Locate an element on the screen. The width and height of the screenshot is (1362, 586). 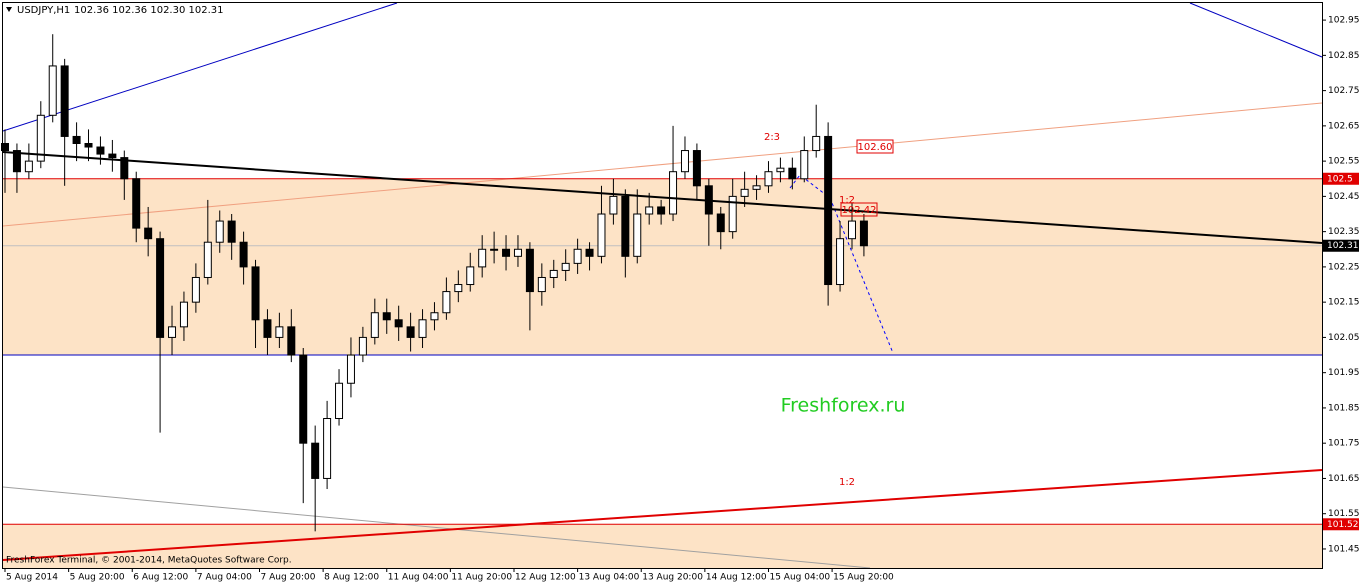
y-tick-label: 102.15 is located at coordinates (1344, 303).